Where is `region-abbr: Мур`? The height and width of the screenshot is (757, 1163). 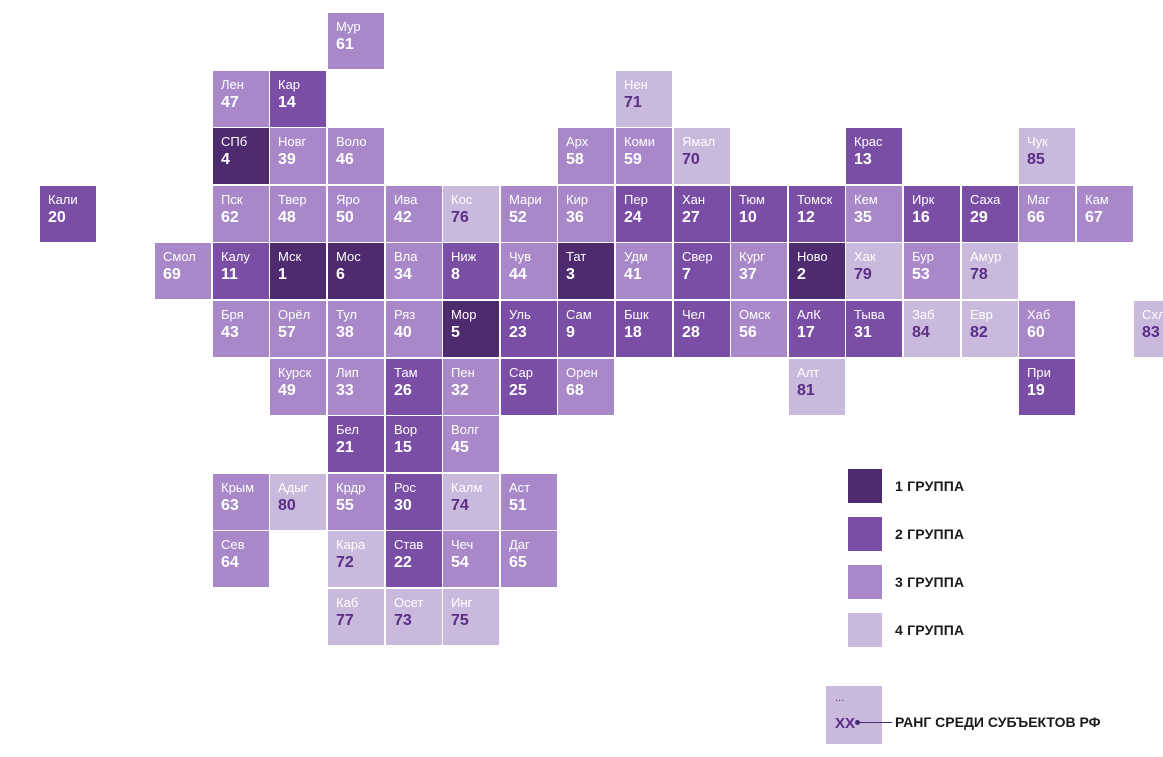 region-abbr: Мур is located at coordinates (348, 26).